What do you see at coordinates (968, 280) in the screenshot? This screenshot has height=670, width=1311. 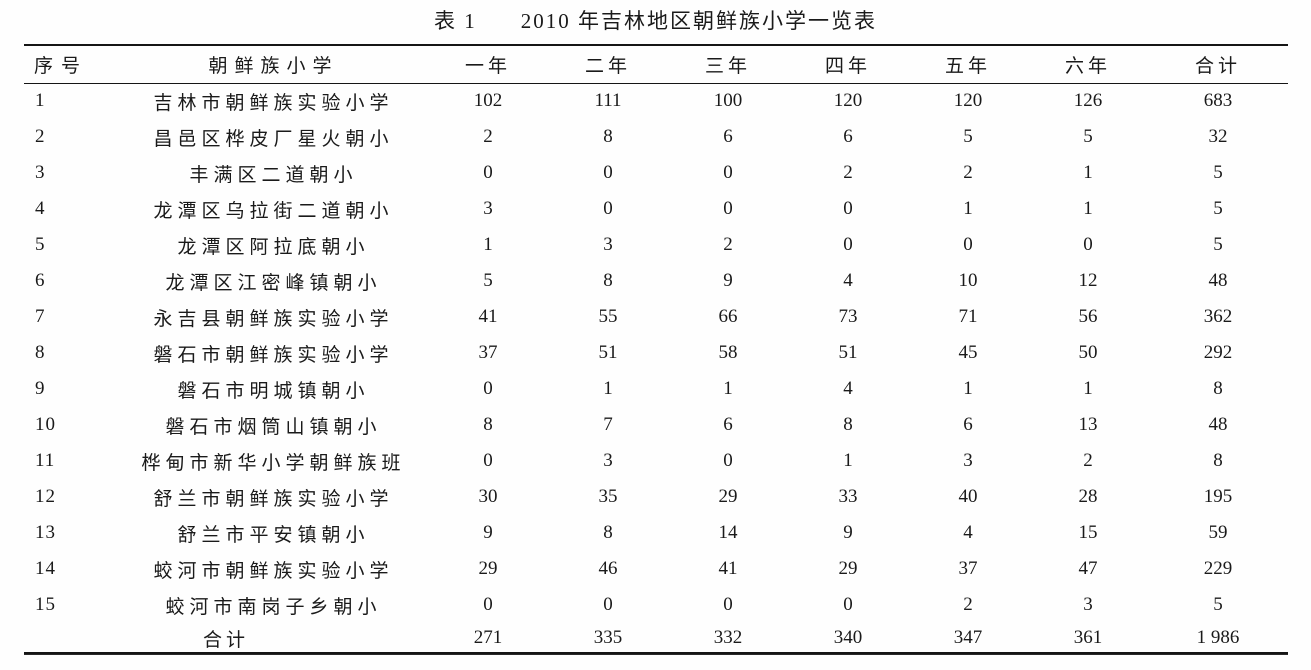 I see `grade-count-cell: 10` at bounding box center [968, 280].